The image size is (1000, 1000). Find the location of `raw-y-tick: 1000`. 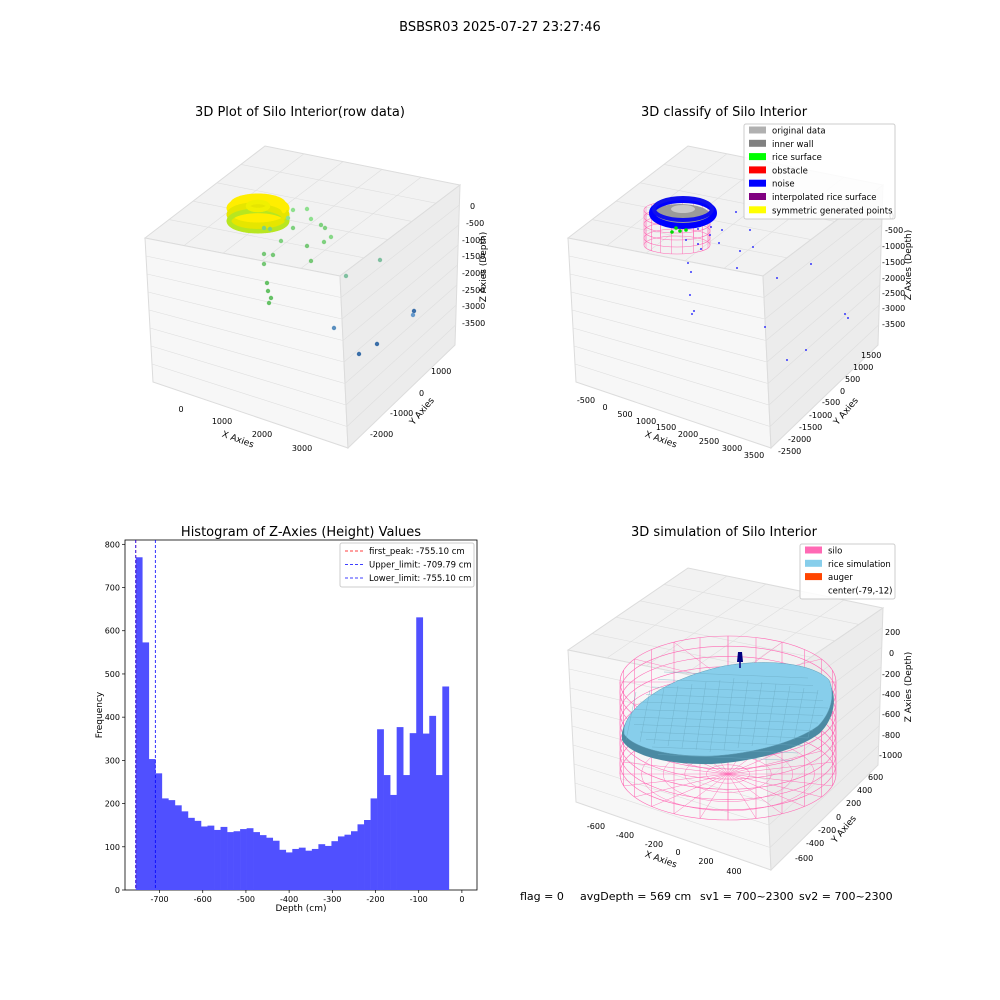

raw-y-tick: 1000 is located at coordinates (441, 371).